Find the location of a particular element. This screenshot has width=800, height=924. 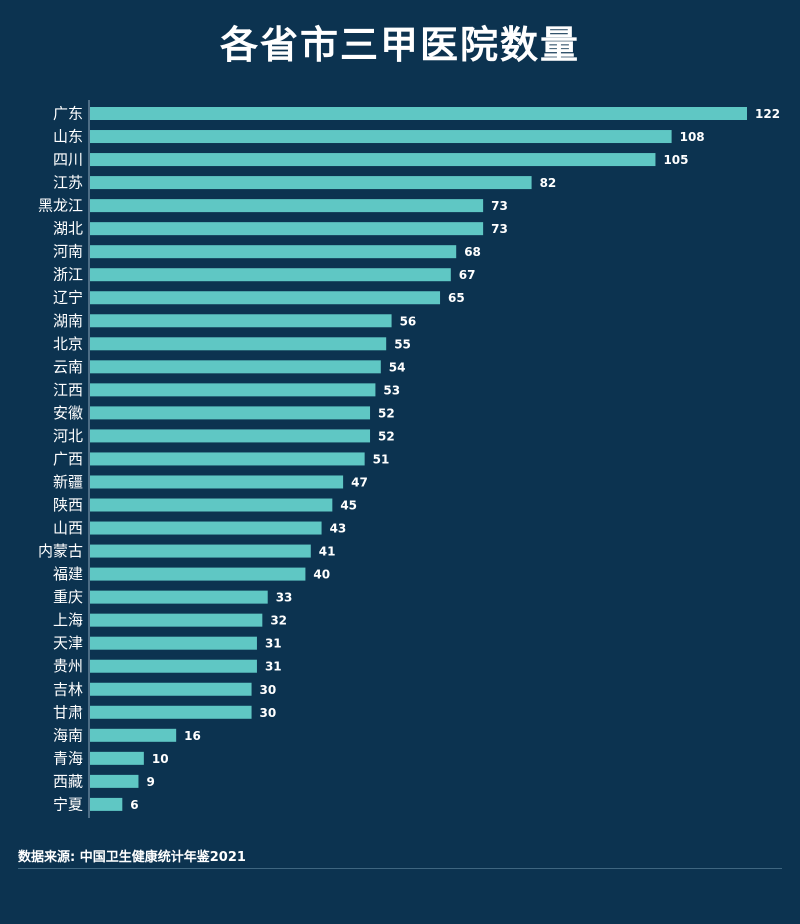

value-label: 41 is located at coordinates (327, 552).